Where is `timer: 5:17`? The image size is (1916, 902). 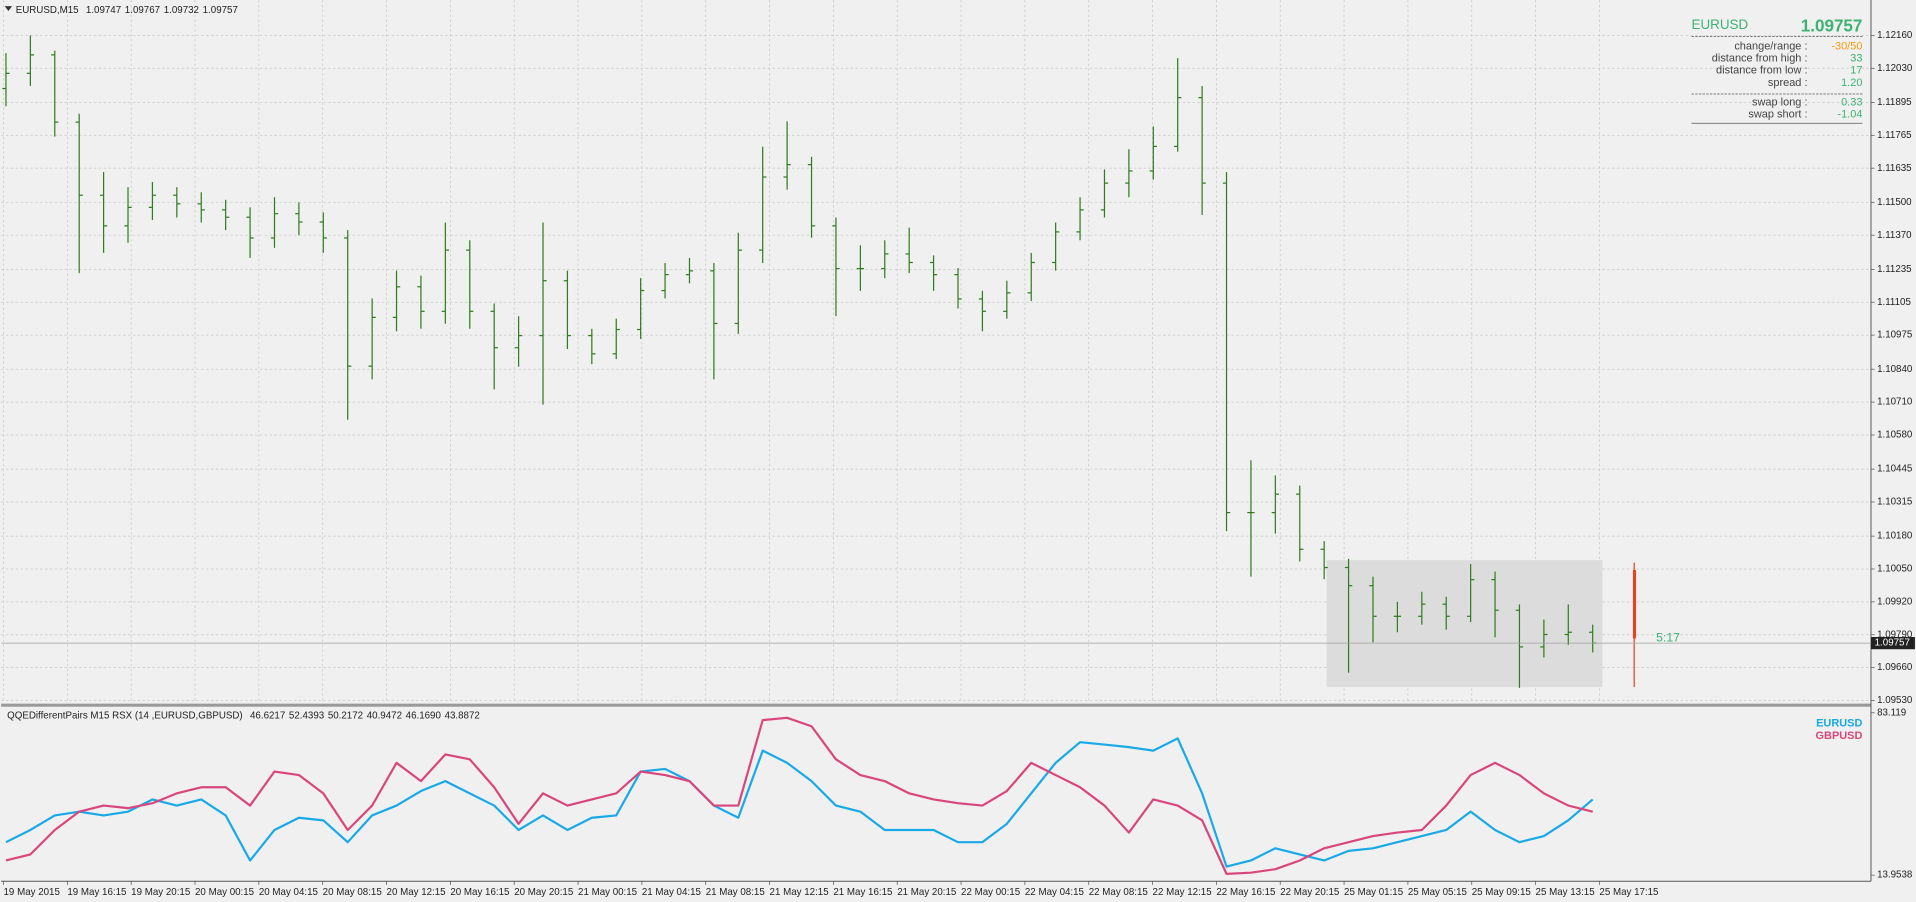
timer: 5:17 is located at coordinates (1668, 637).